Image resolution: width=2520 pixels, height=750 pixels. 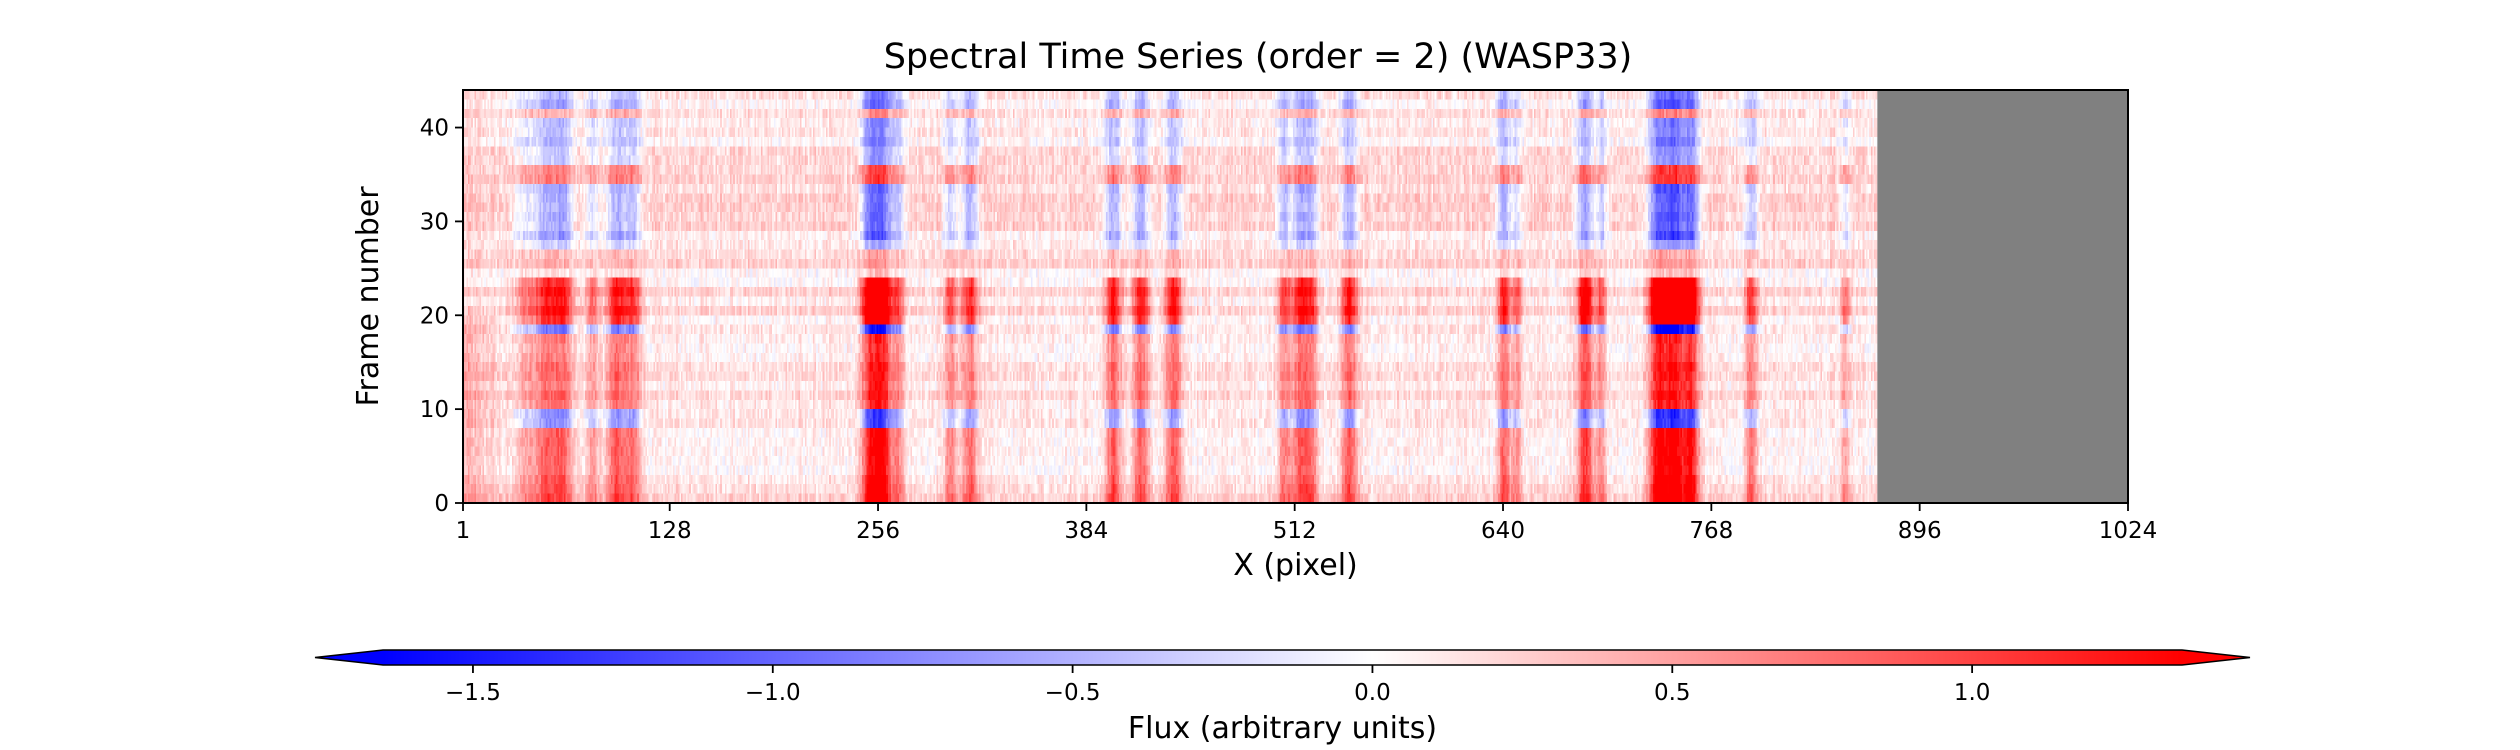 What do you see at coordinates (434, 129) in the screenshot?
I see `y-tick-label: 40` at bounding box center [434, 129].